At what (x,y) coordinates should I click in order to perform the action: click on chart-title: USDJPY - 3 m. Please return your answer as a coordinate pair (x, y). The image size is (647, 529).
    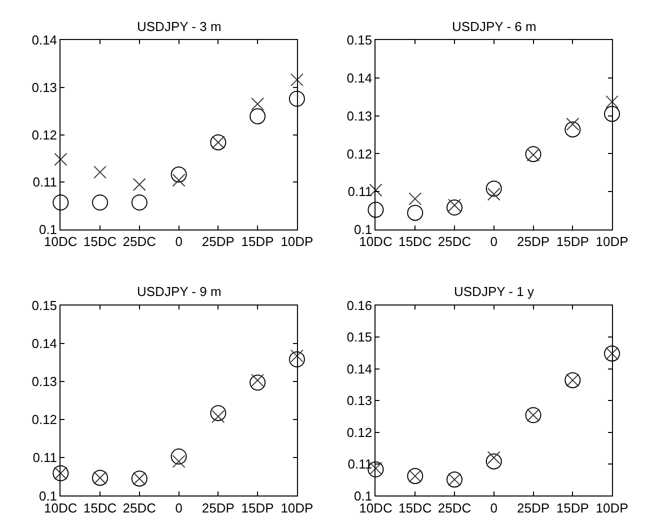
    Looking at the image, I should click on (179, 26).